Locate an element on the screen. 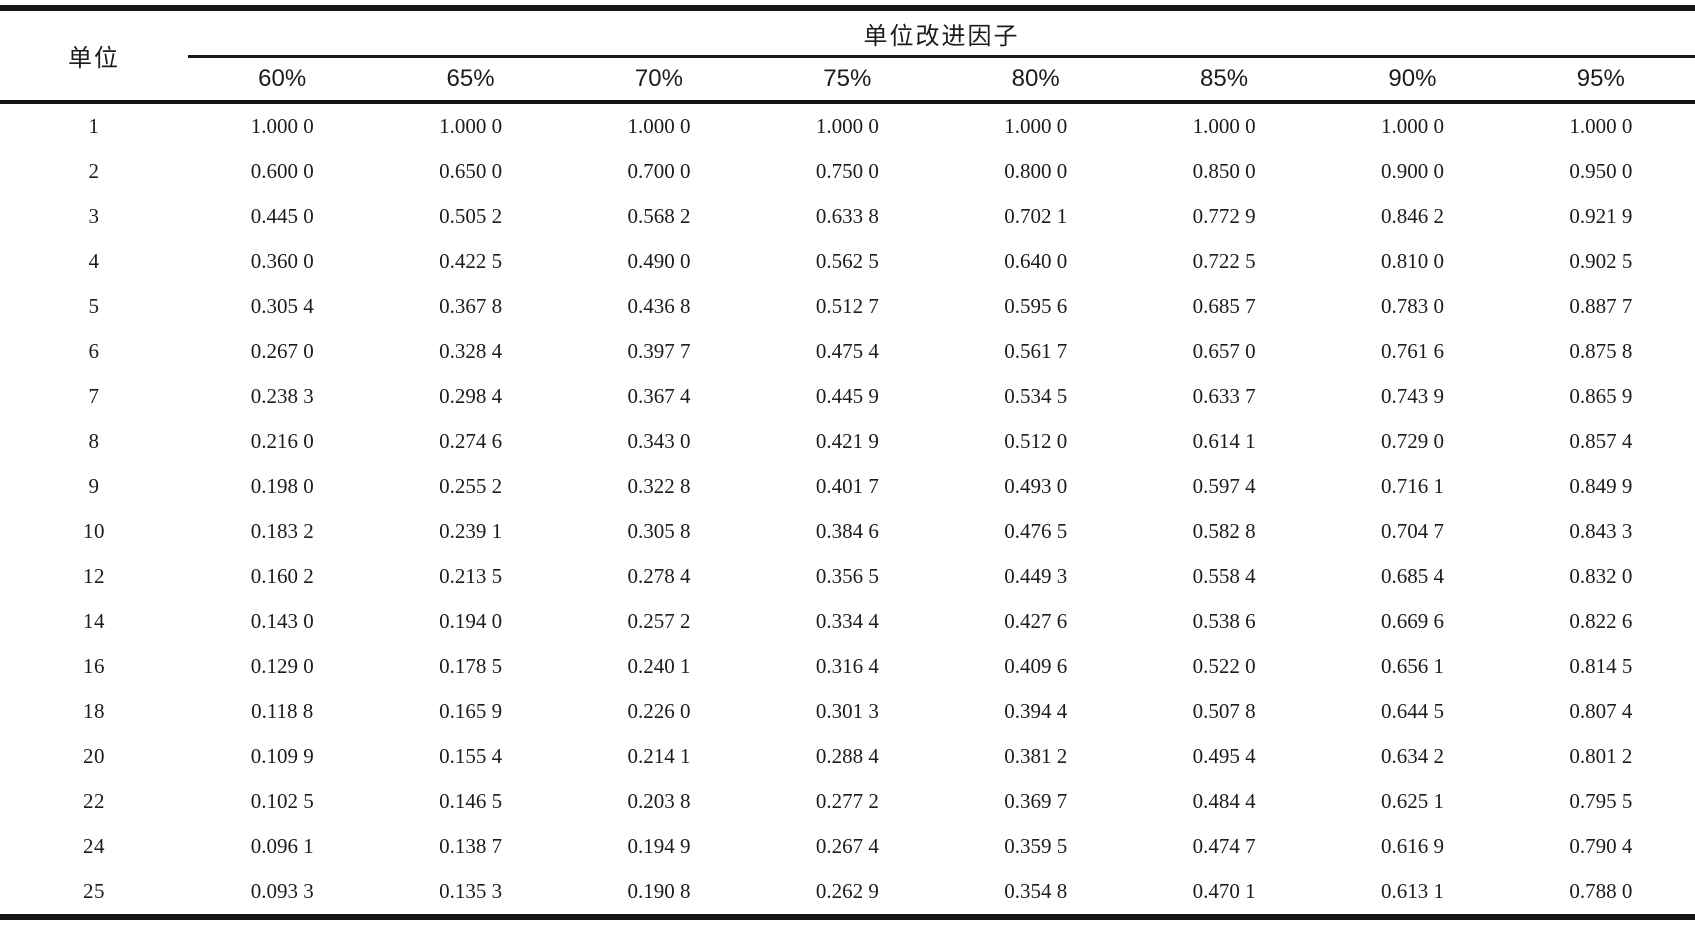  table-header: 单位 单位改进因子 60% 65% 70% 75% 80% 85% 90% 95% is located at coordinates (847, 56).